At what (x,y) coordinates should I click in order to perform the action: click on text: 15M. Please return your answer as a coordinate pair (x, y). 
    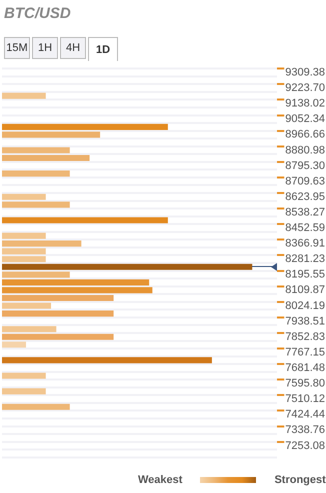
    Looking at the image, I should click on (17, 48).